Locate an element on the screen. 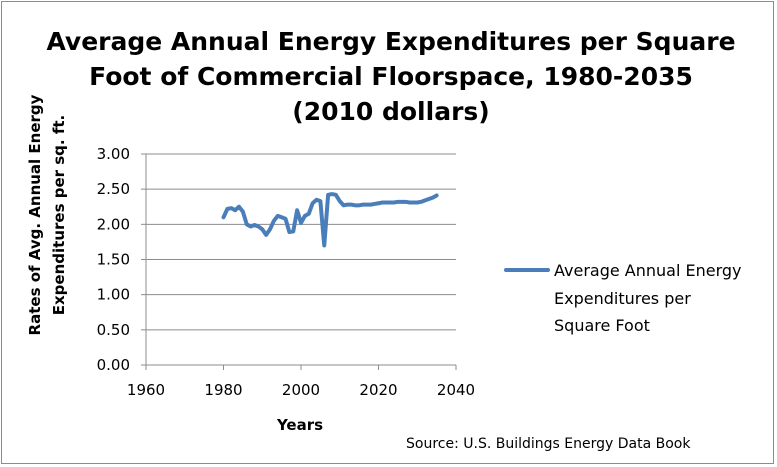  legend-label-line-1: Average Annual Energy is located at coordinates (648, 270).